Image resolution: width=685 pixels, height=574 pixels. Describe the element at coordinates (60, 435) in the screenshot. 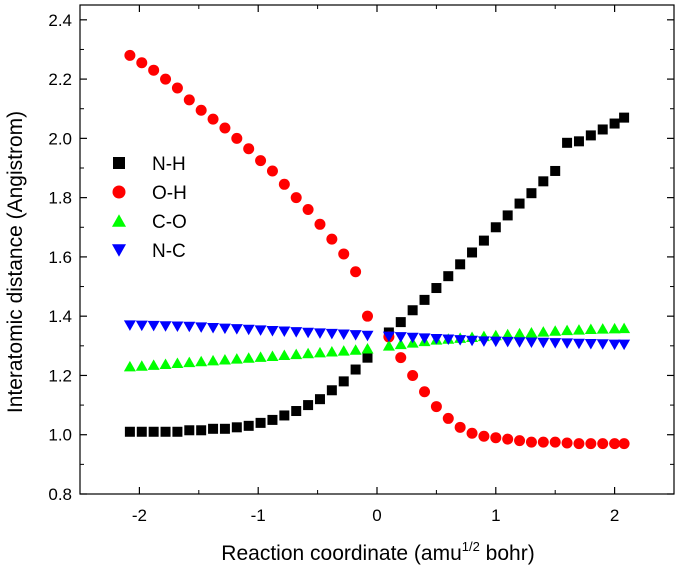

I see `y-tick-label: 1.0` at that location.